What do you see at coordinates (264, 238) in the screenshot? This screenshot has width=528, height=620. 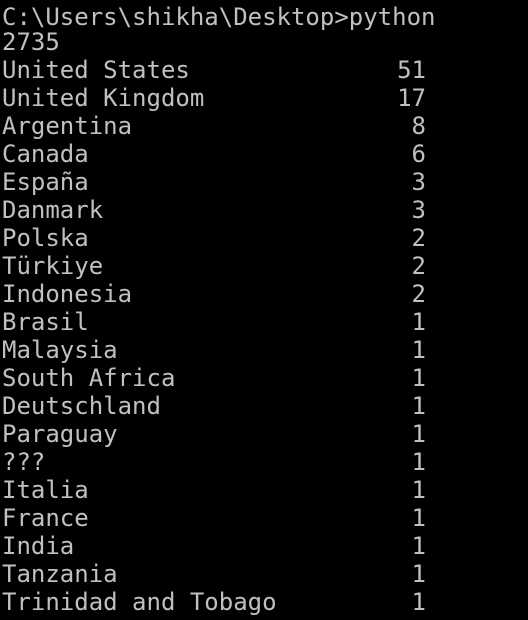 I see `output-row: Polska 2` at bounding box center [264, 238].